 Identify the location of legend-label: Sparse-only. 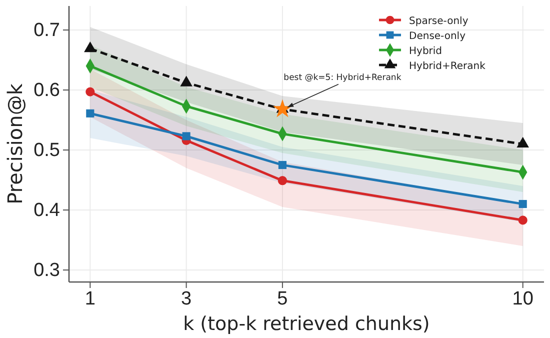
(438, 21).